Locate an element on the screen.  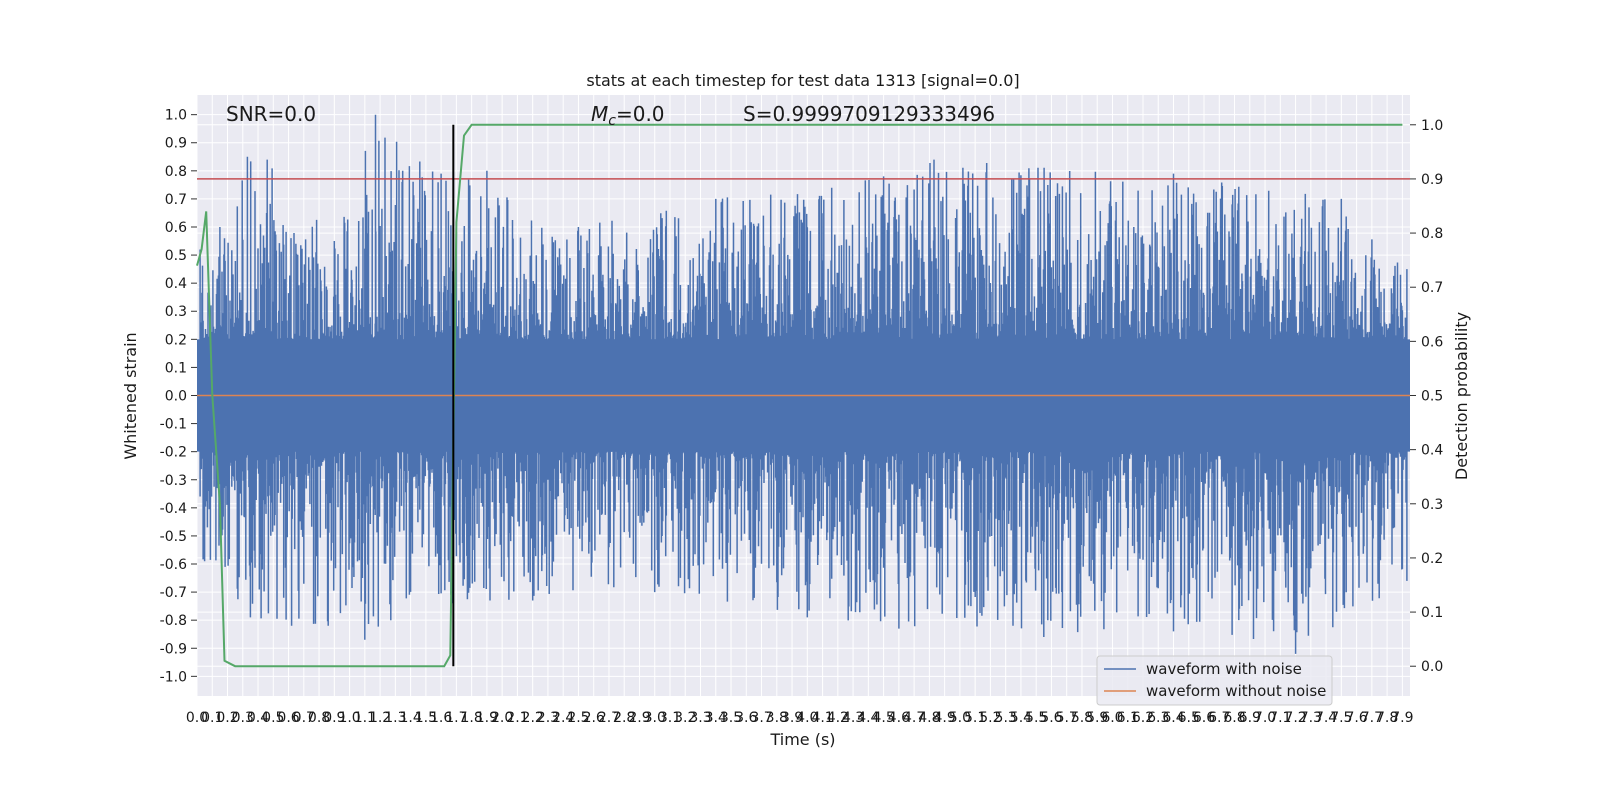
x-tick-label: 1.6 is located at coordinates (441, 718).